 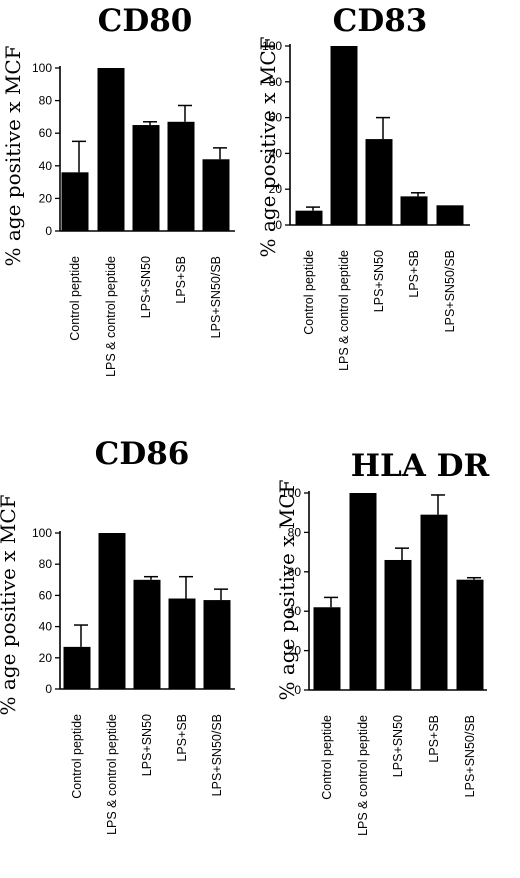 What do you see at coordinates (145, 21) in the screenshot?
I see `chart-title: CD80` at bounding box center [145, 21].